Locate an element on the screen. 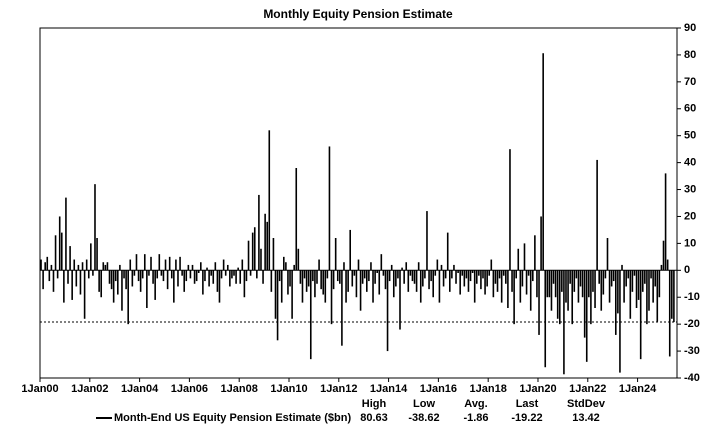 This screenshot has width=720, height=432. x-tick-label: 1Jan20 is located at coordinates (537, 389).